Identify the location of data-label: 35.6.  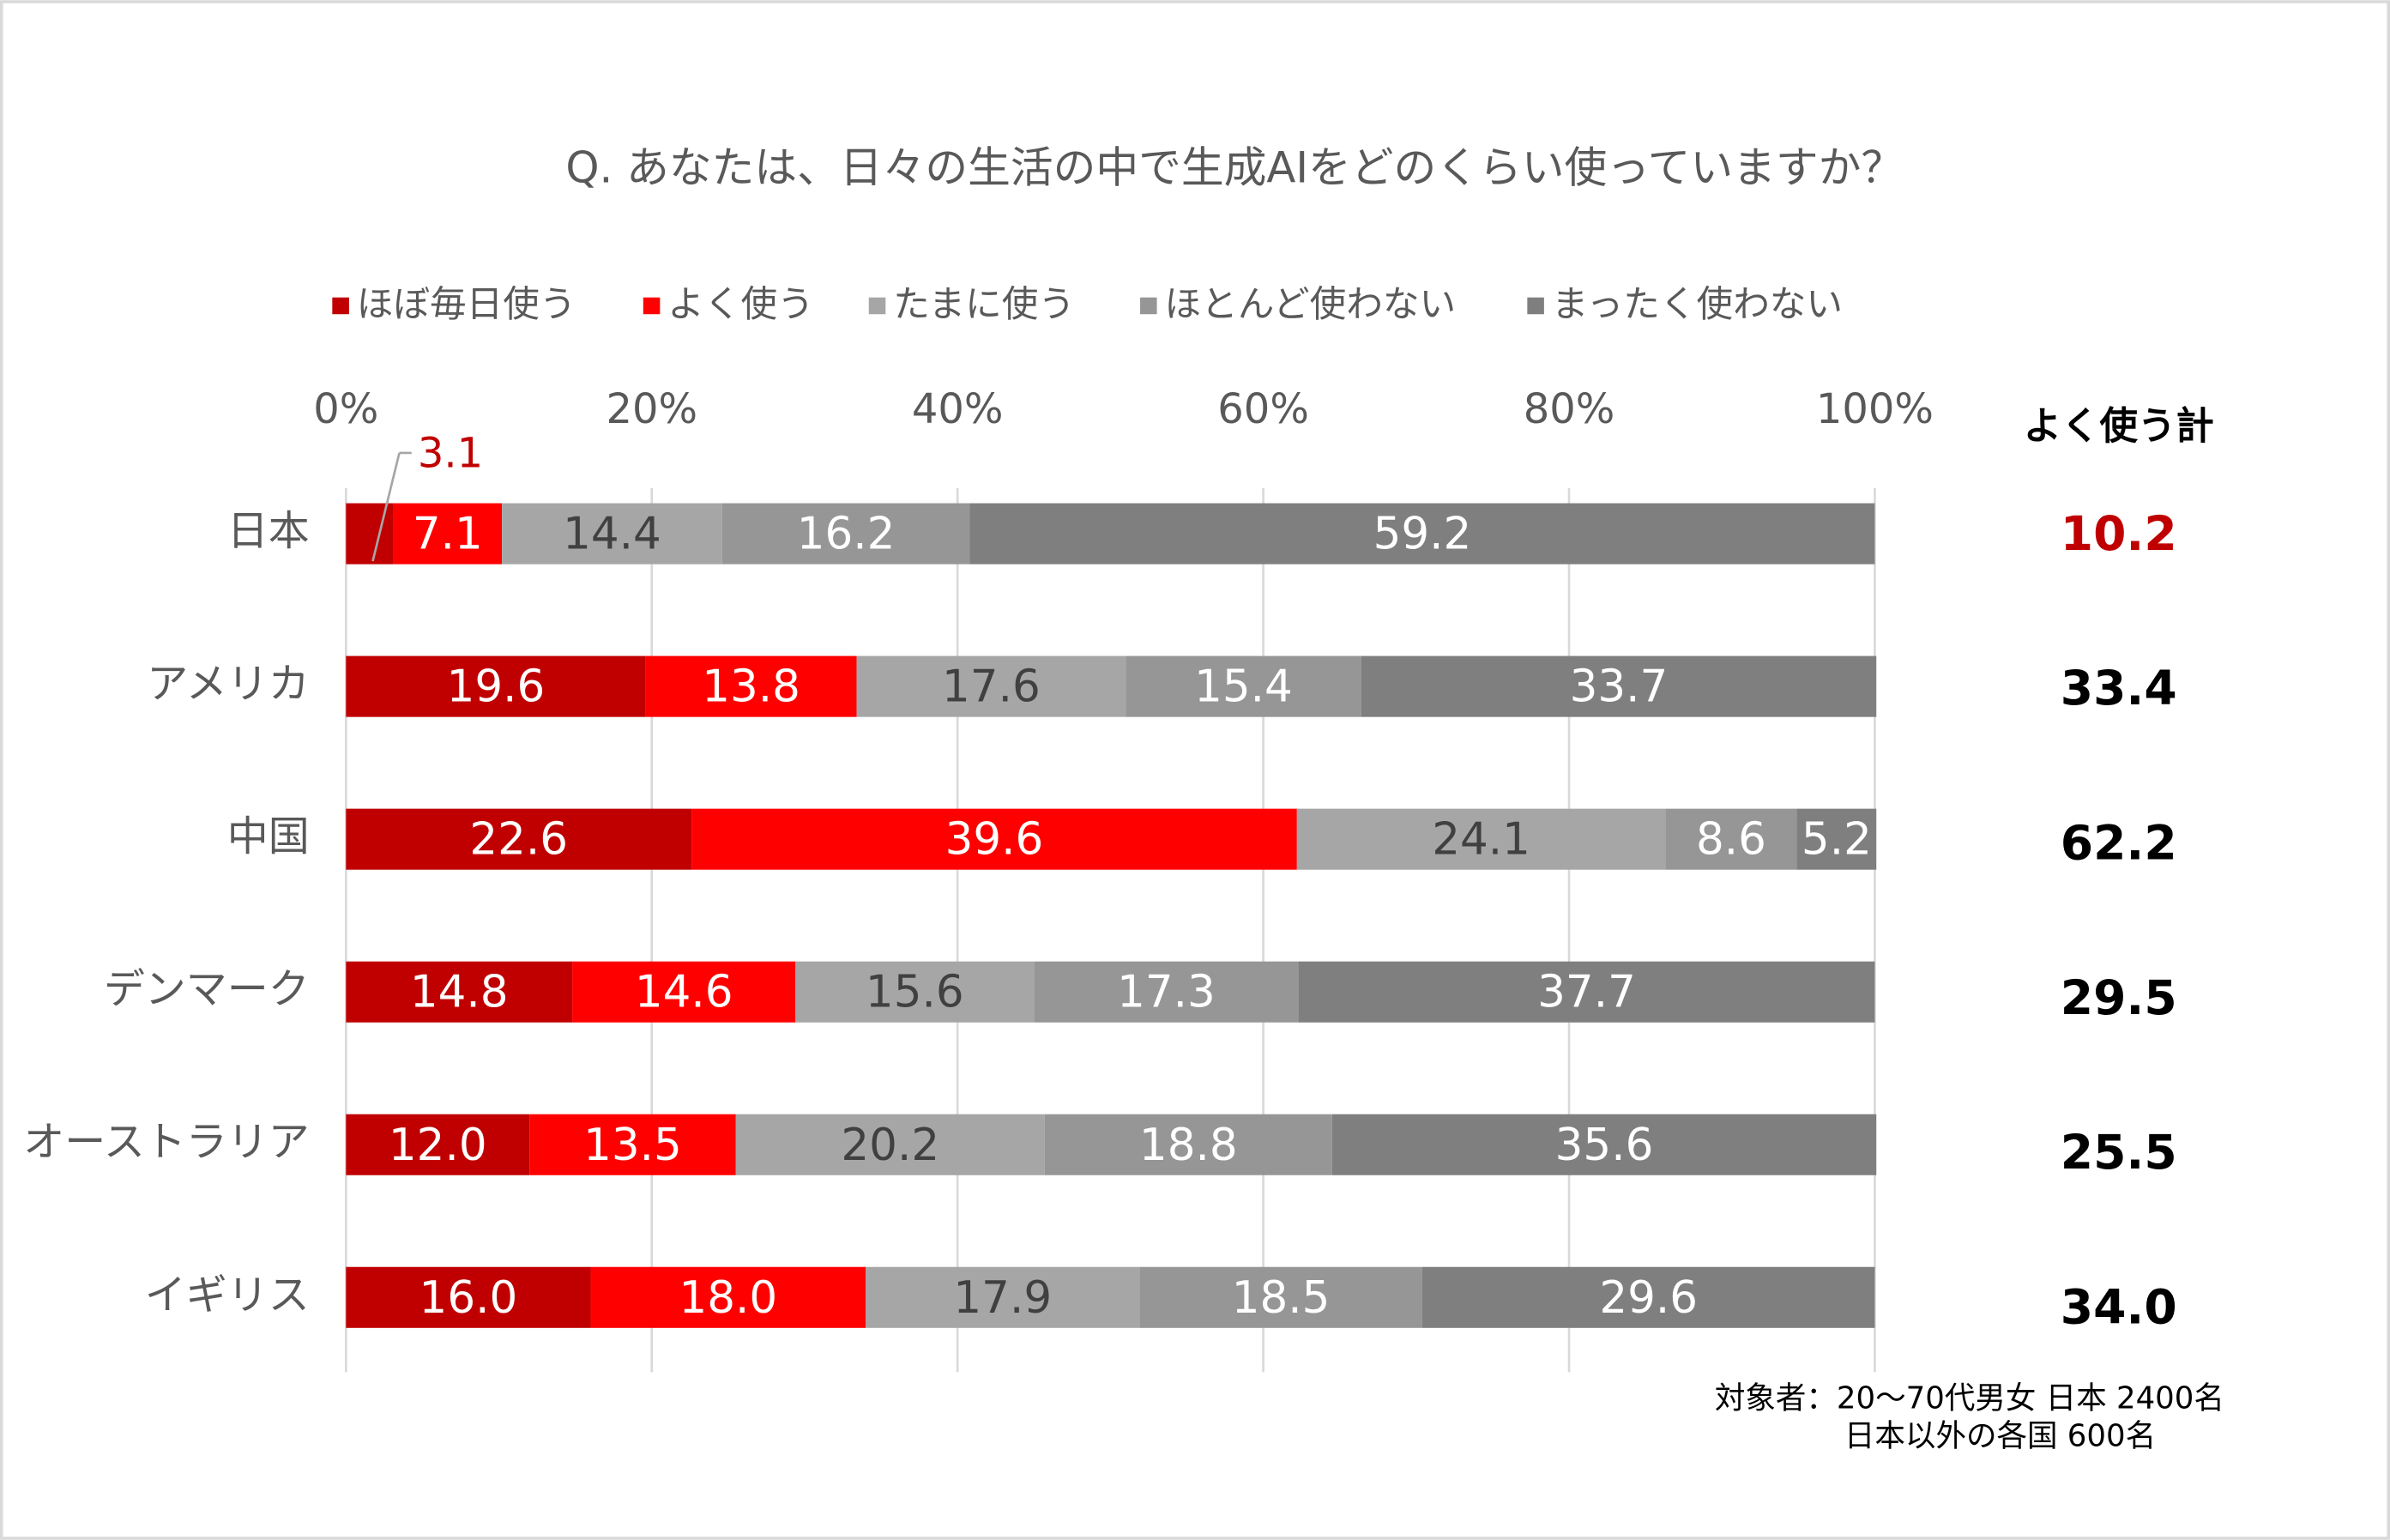
(1604, 1145).